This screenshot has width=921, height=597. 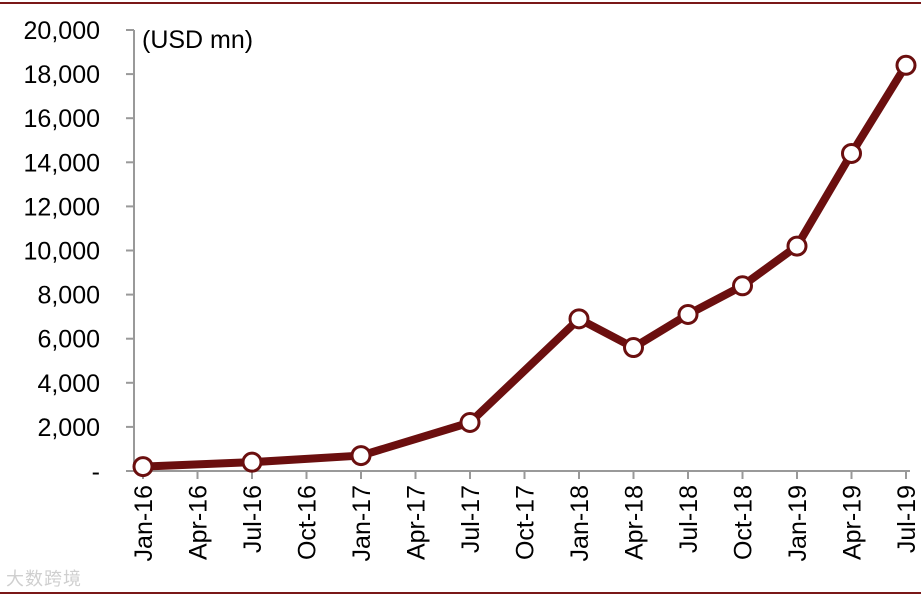 What do you see at coordinates (417, 522) in the screenshot?
I see `x-tick-label: Apr-17` at bounding box center [417, 522].